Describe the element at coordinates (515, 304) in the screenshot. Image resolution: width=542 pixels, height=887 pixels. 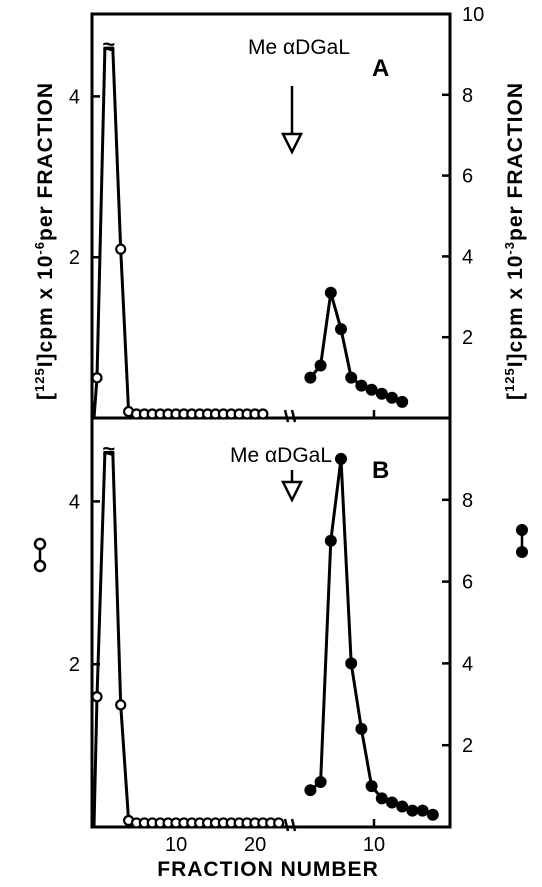
I see `right-title-main: cpm x 10` at that location.